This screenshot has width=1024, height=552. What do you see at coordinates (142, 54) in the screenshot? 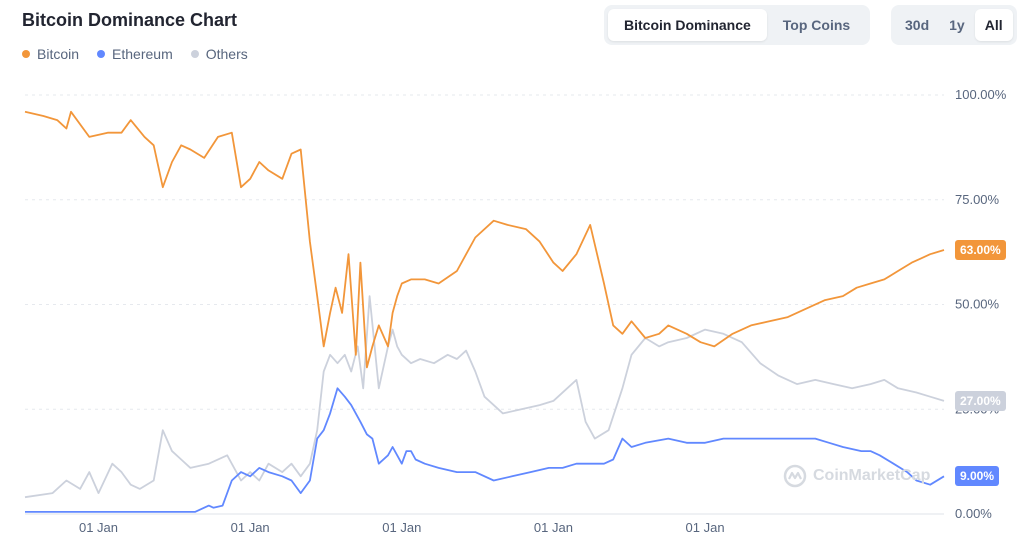
I see `legend-label-ethereum: Ethereum` at bounding box center [142, 54].